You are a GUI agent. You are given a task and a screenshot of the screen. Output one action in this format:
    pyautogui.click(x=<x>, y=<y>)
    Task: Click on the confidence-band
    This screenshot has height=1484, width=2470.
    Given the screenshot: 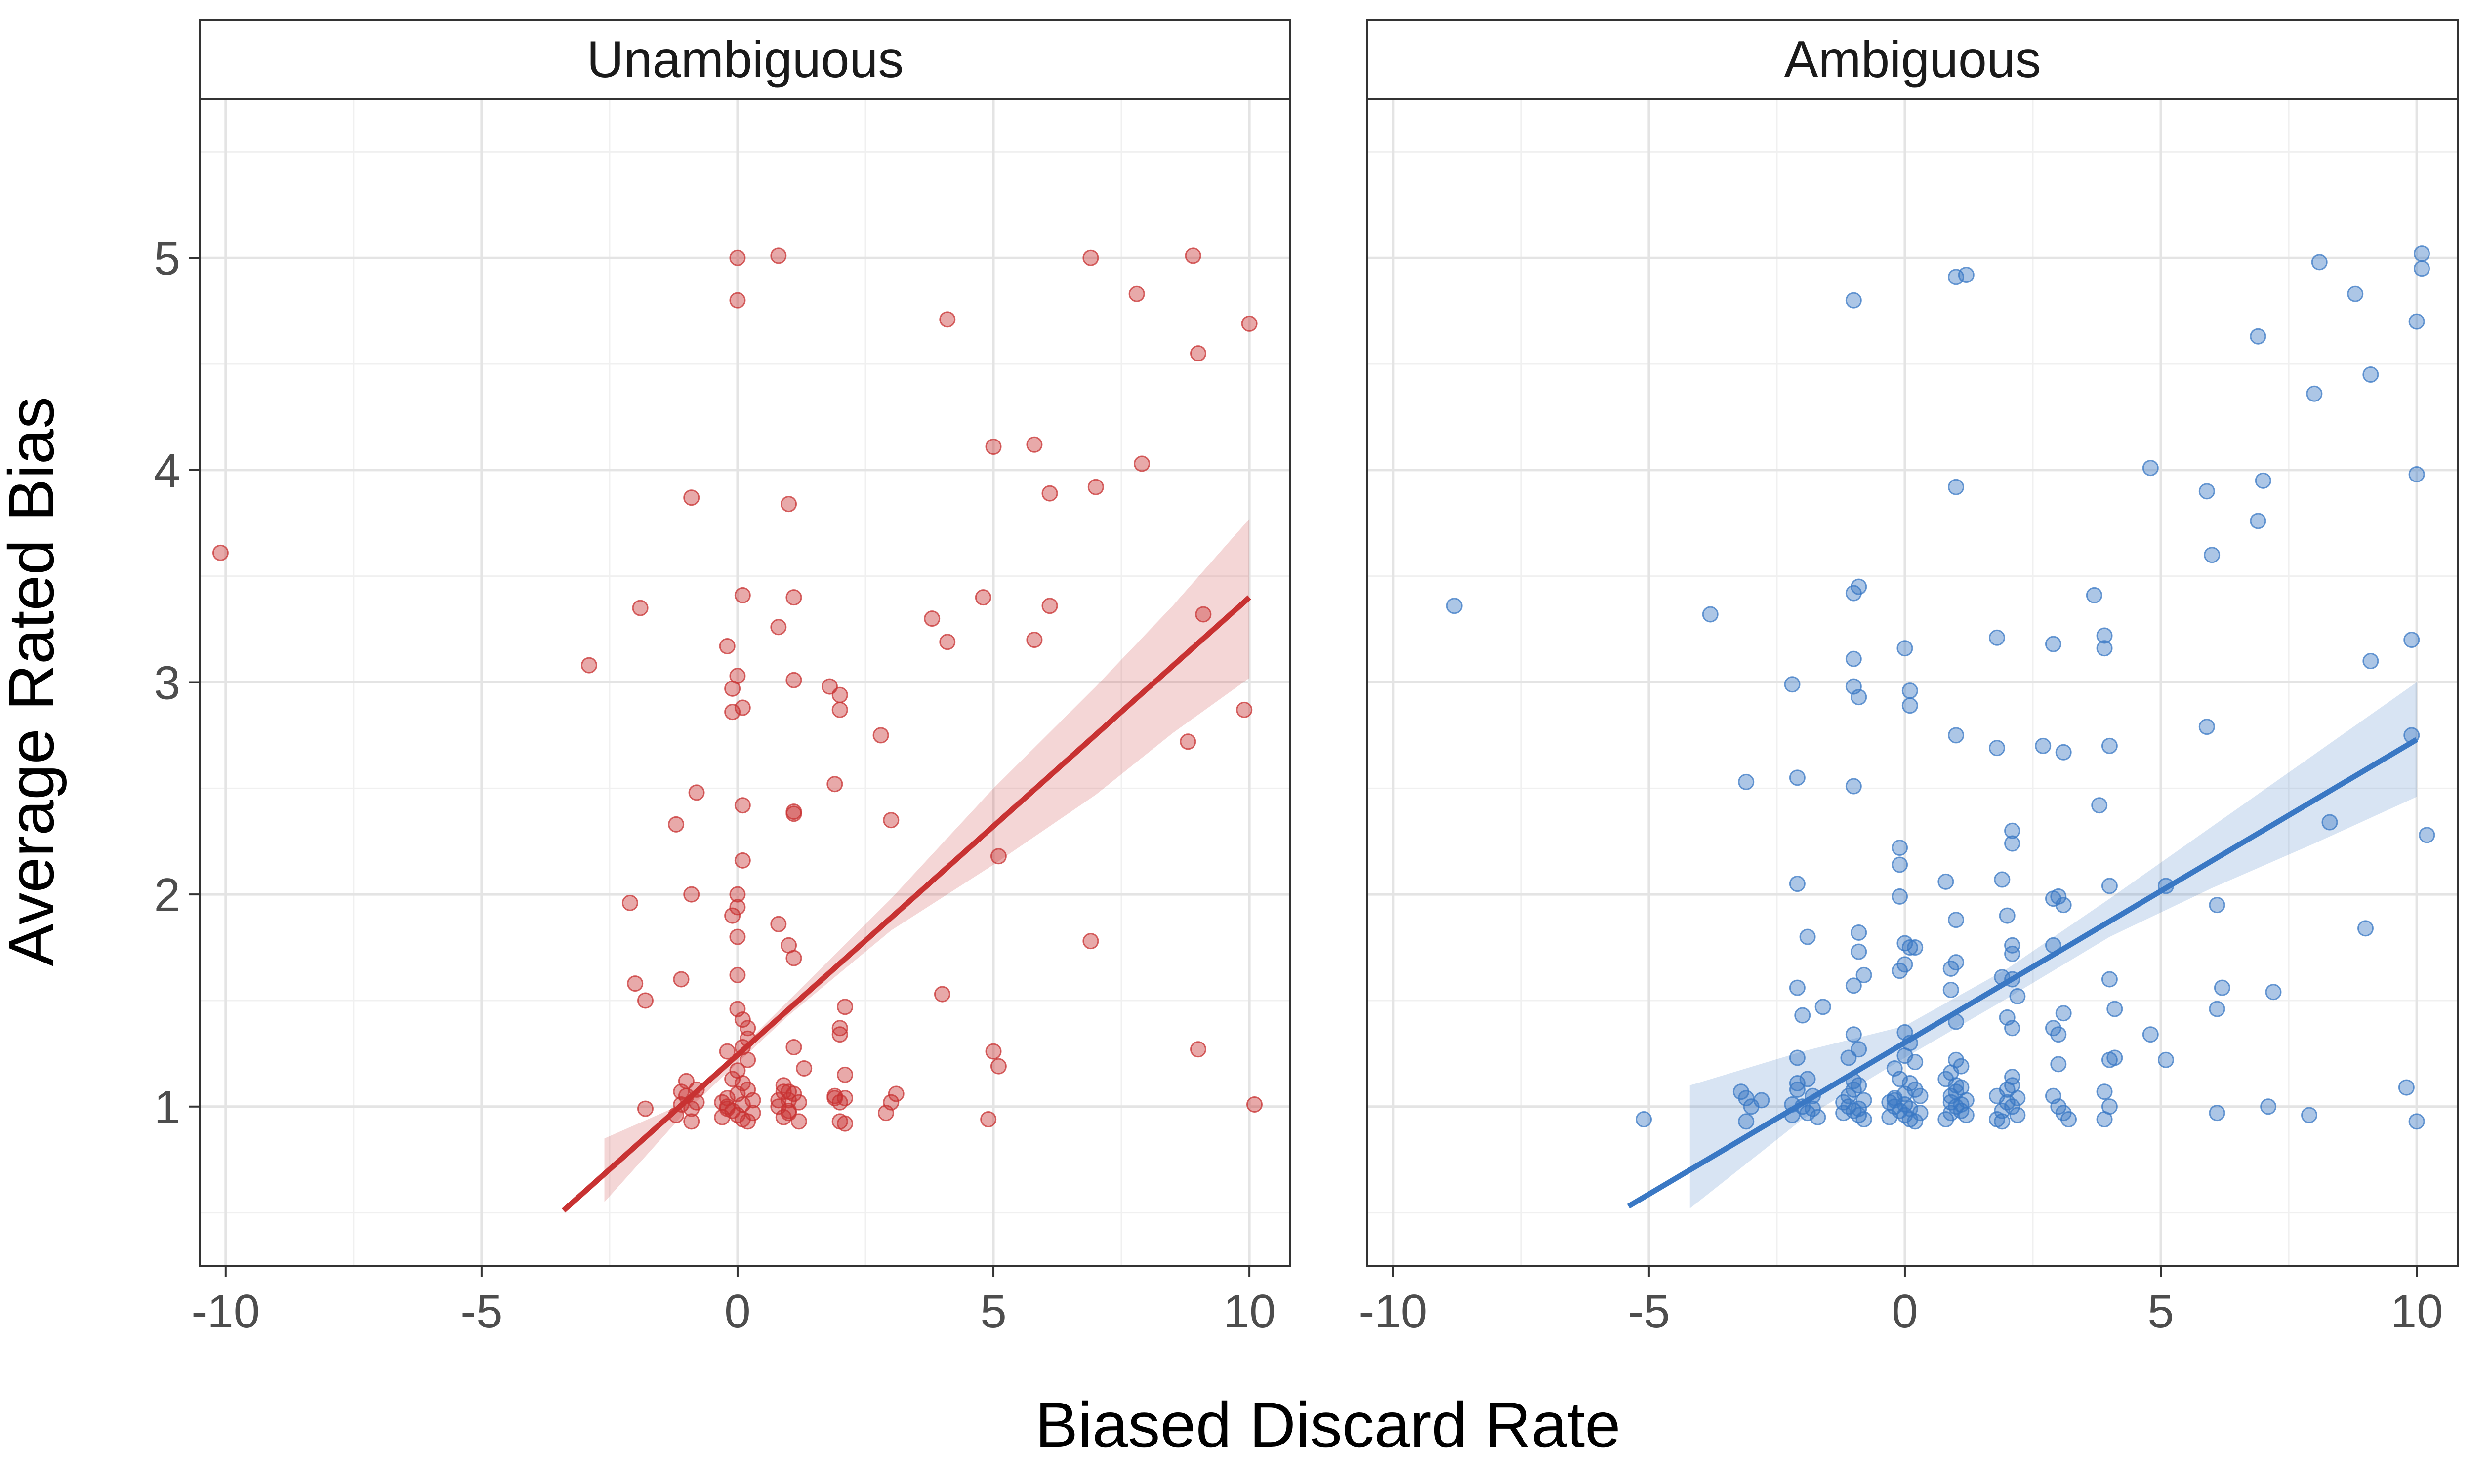 What is the action you would take?
    pyautogui.click(x=2053, y=945)
    